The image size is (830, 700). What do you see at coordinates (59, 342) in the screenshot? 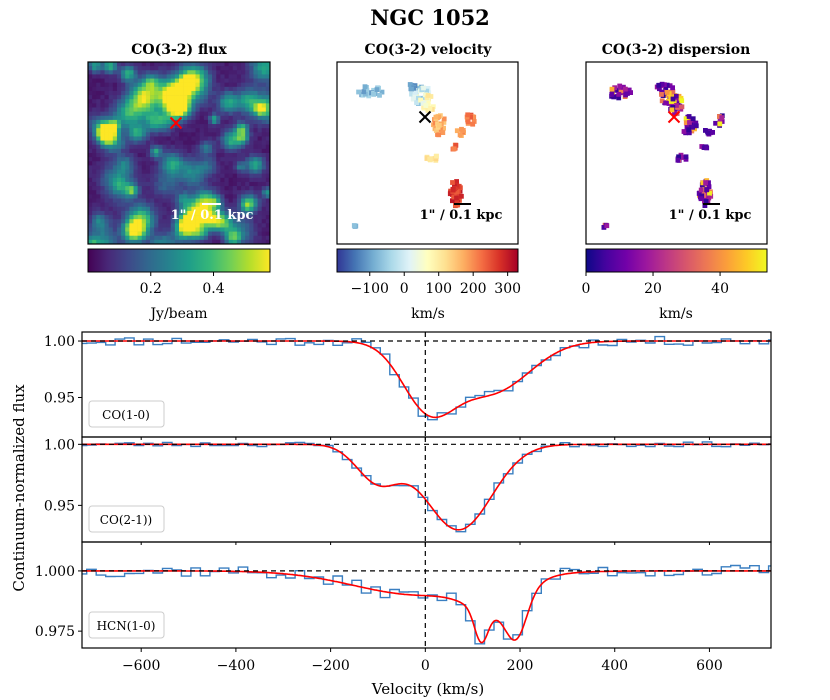
I see `y-tick-label: 1.00` at bounding box center [59, 342].